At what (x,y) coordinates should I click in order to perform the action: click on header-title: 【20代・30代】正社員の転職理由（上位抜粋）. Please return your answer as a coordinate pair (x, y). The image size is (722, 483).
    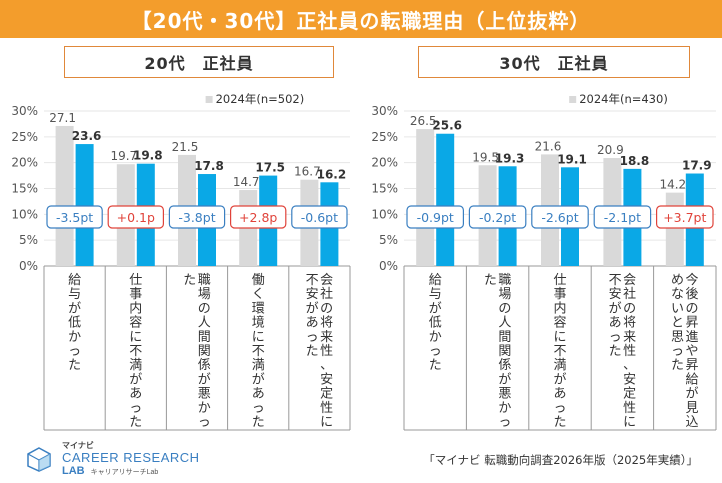
    Looking at the image, I should click on (361, 19).